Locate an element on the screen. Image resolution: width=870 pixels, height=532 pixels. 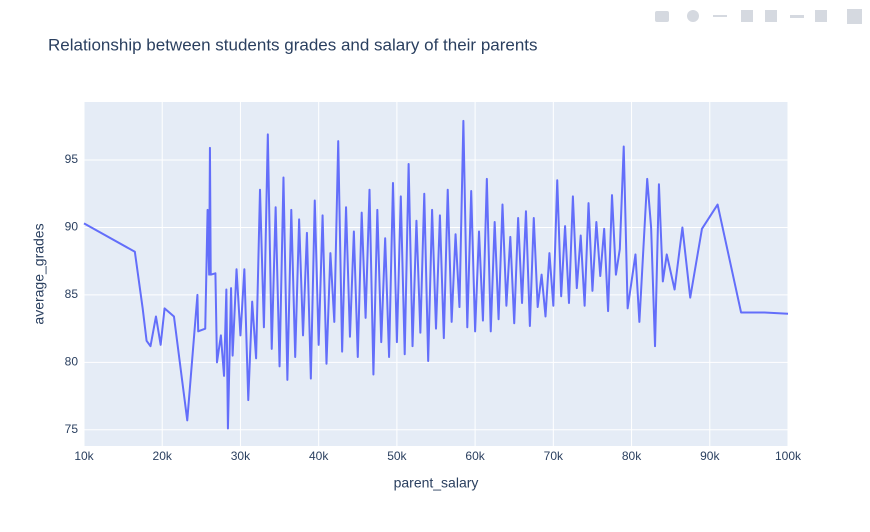
x-tick-label: 100k is located at coordinates (788, 456).